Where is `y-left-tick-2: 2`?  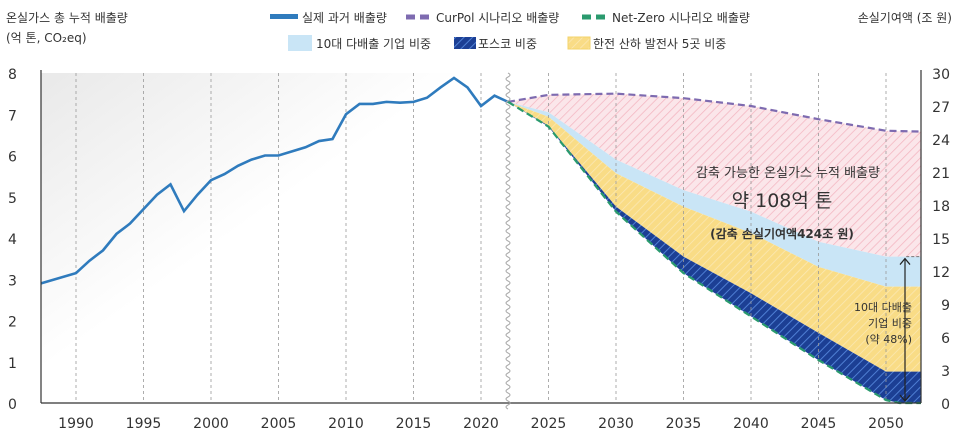
y-left-tick-2: 2 is located at coordinates (12, 323).